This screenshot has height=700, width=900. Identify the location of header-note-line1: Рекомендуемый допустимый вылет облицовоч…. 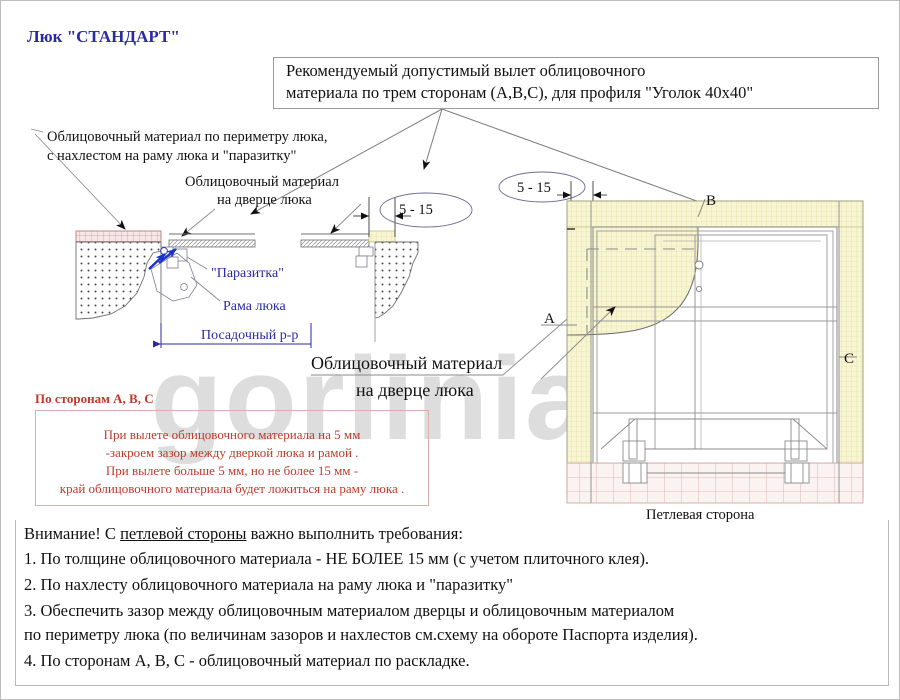
(466, 70).